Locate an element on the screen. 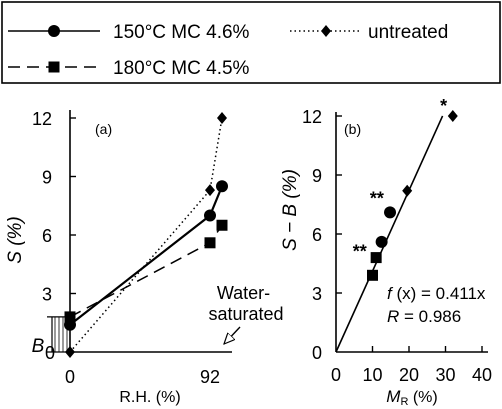  fit-r-value: R = 0.986 is located at coordinates (424, 316).